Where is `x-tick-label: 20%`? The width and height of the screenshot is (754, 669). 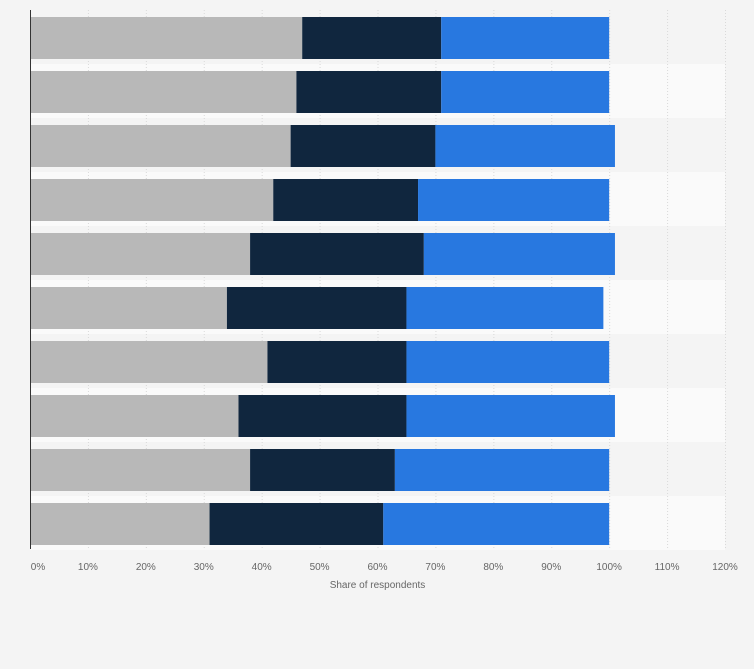 x-tick-label: 20% is located at coordinates (146, 567).